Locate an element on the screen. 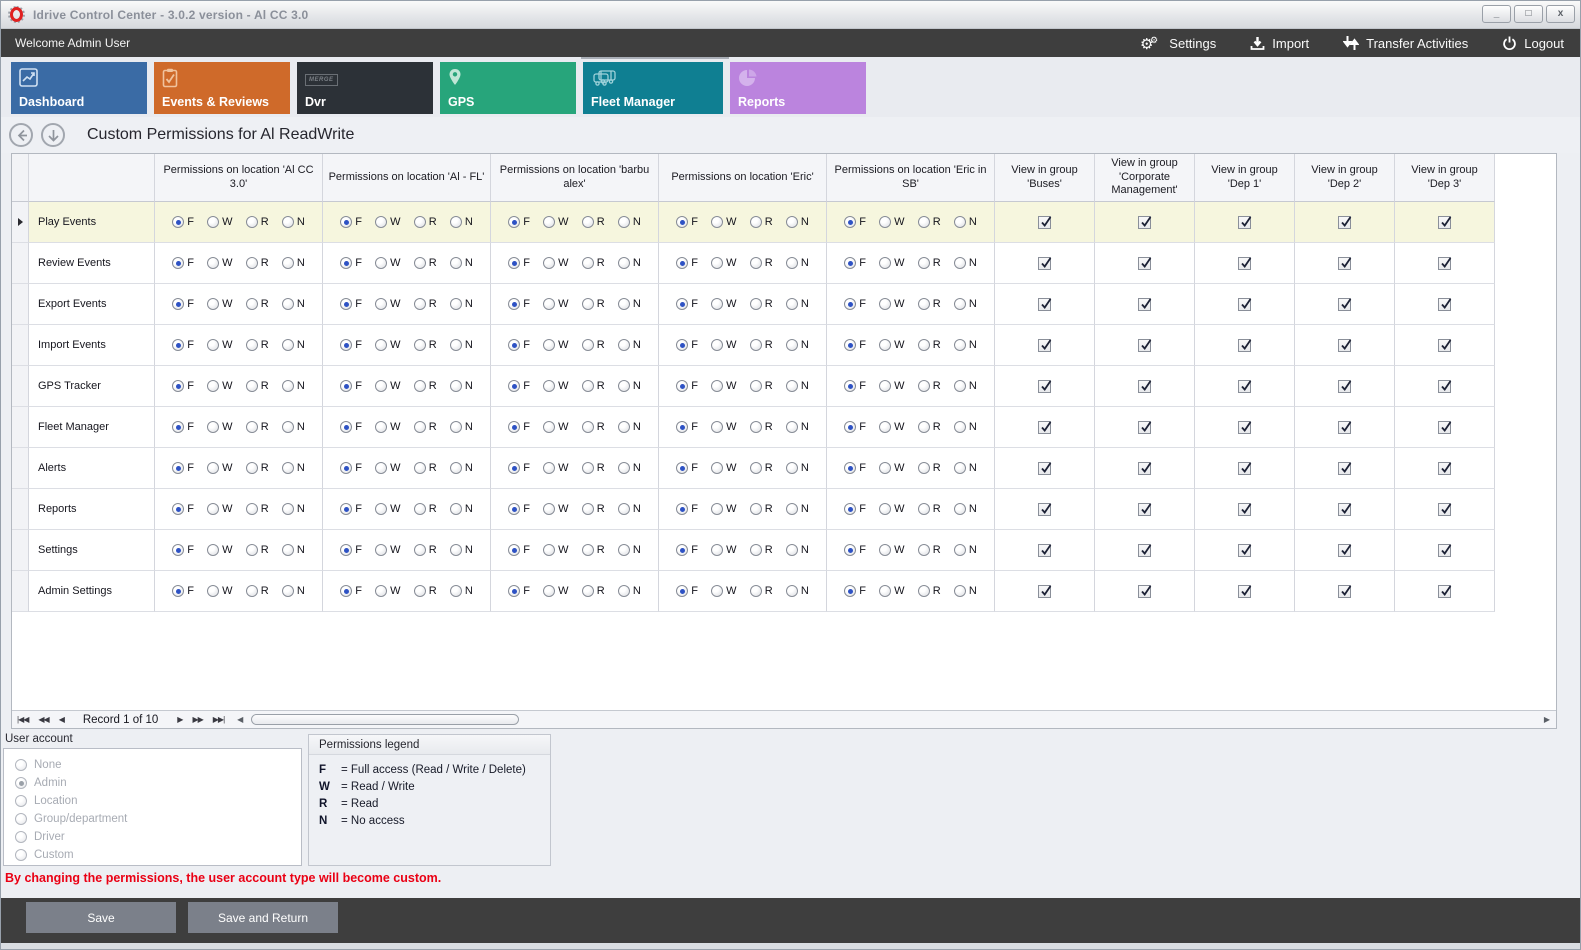  tab-dashboard: Dashboard is located at coordinates (79, 88).